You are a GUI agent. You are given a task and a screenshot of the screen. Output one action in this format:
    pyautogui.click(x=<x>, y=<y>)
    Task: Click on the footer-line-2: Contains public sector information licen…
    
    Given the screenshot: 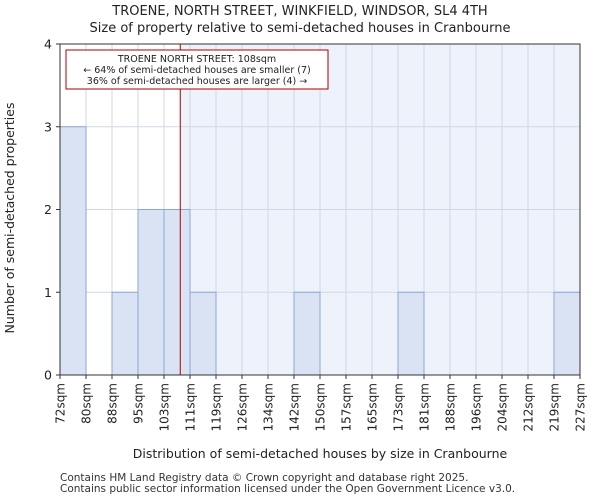 What is the action you would take?
    pyautogui.click(x=288, y=489)
    